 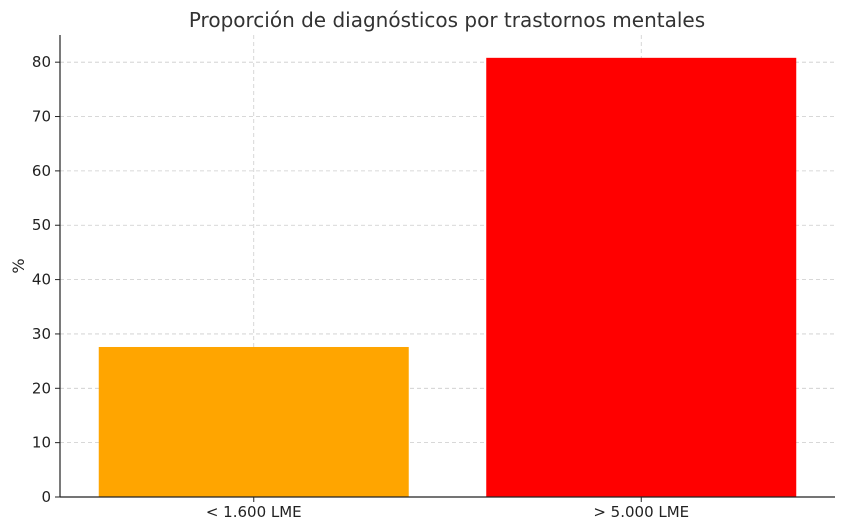 I want to click on y-tick-label: 0, so click(x=46, y=497).